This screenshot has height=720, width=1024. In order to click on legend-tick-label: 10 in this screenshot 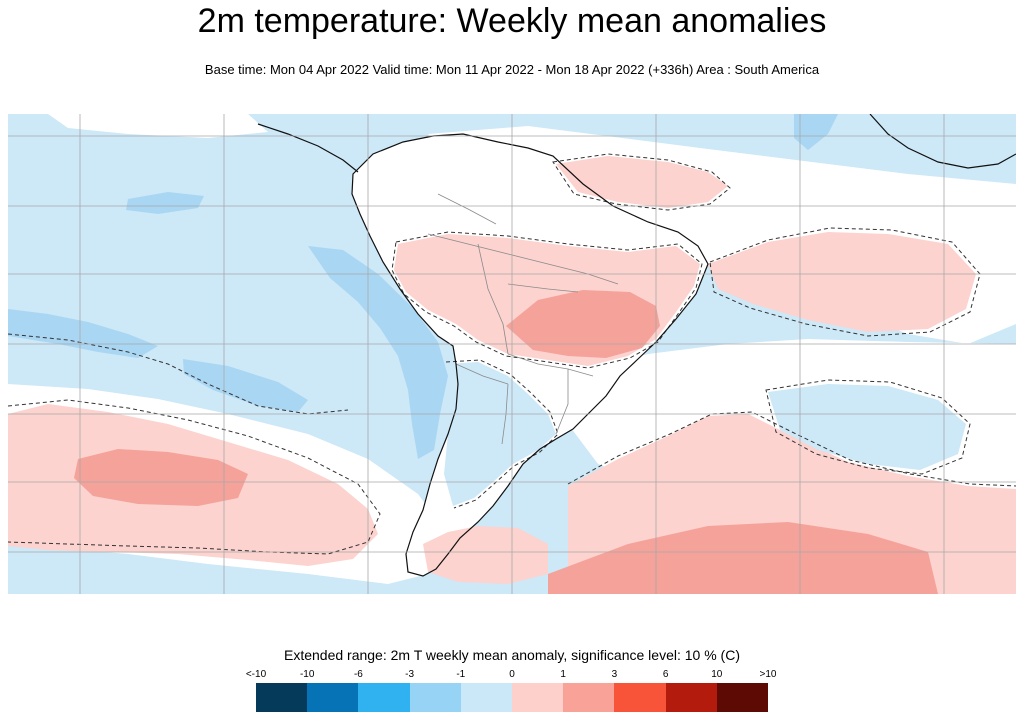, I will do `click(717, 674)`.